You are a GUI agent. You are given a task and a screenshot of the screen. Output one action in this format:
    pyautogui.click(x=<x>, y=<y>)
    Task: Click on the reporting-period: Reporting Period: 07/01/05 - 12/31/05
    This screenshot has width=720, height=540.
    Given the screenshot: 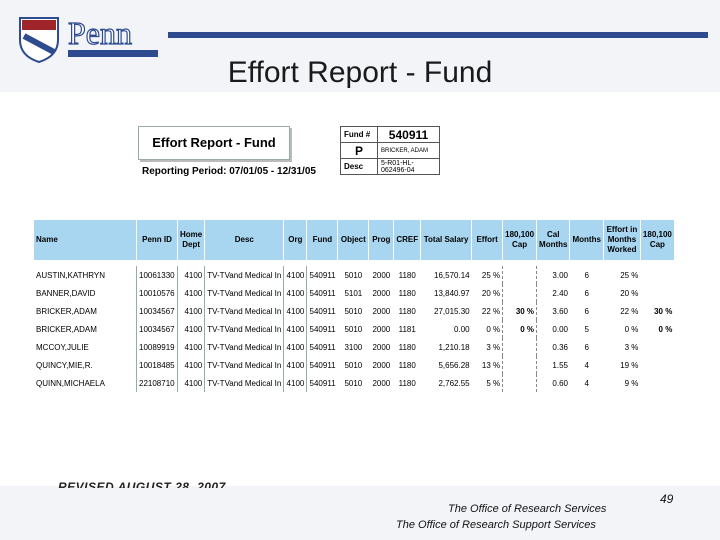 What is the action you would take?
    pyautogui.click(x=229, y=171)
    